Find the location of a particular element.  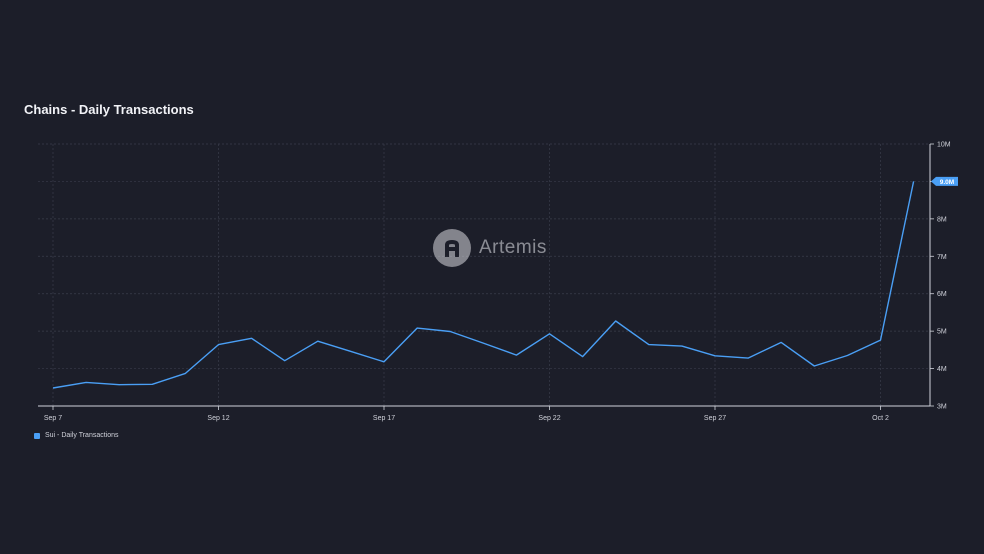

x-tick-label: Sep 7 is located at coordinates (53, 418).